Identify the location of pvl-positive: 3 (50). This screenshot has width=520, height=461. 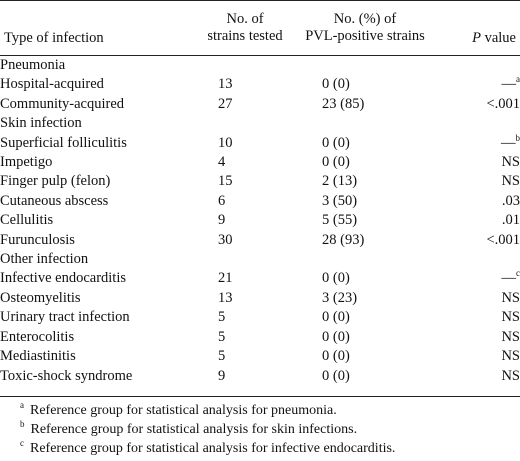
(340, 200).